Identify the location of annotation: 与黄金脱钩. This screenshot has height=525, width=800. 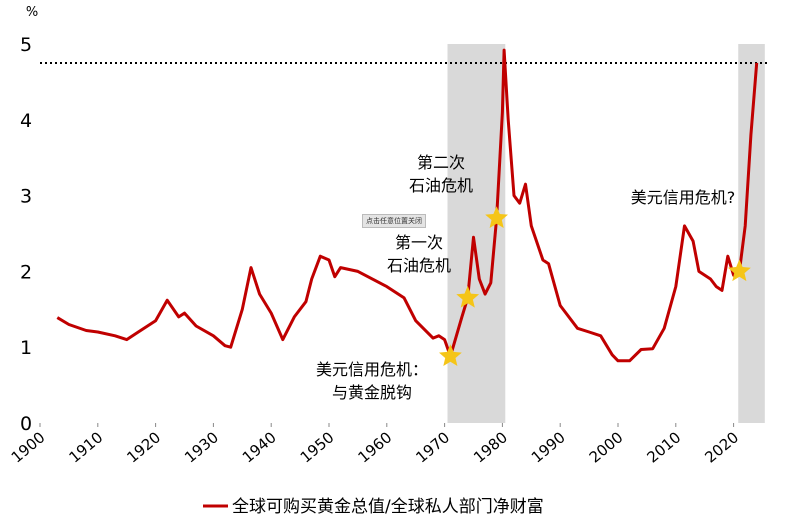
(372, 392).